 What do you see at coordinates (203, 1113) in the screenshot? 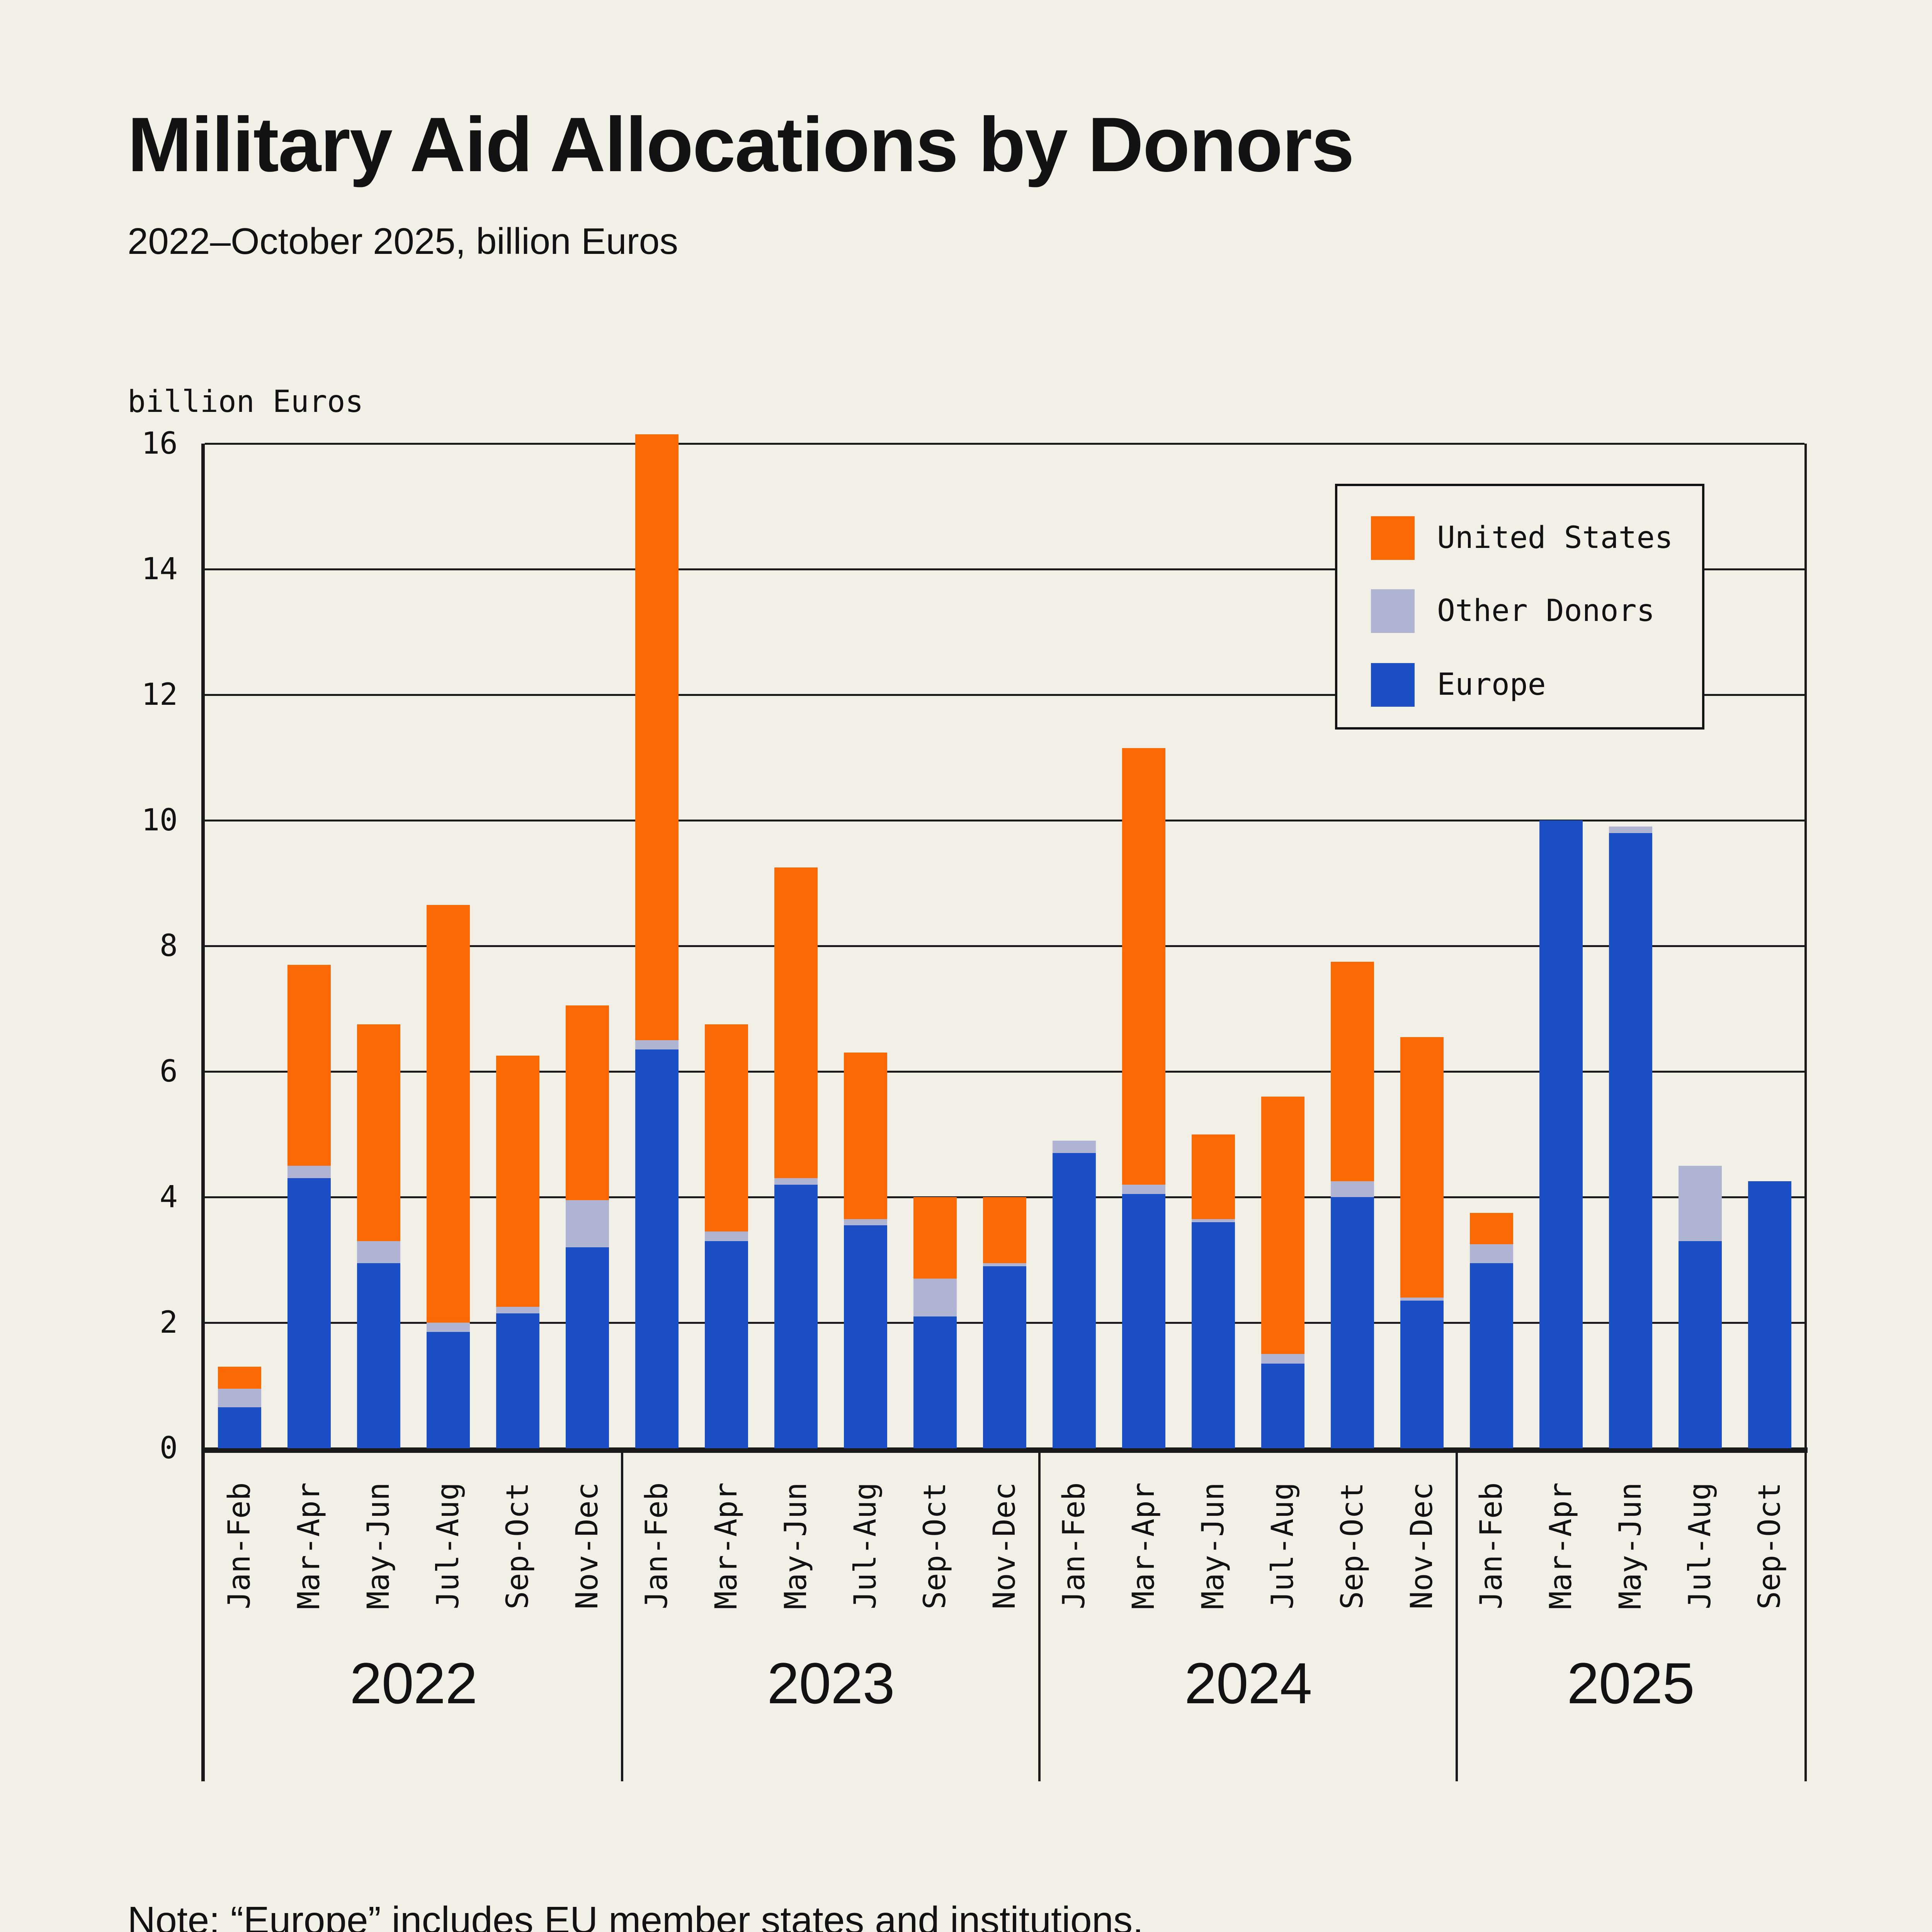
I see `y-axis-line` at bounding box center [203, 1113].